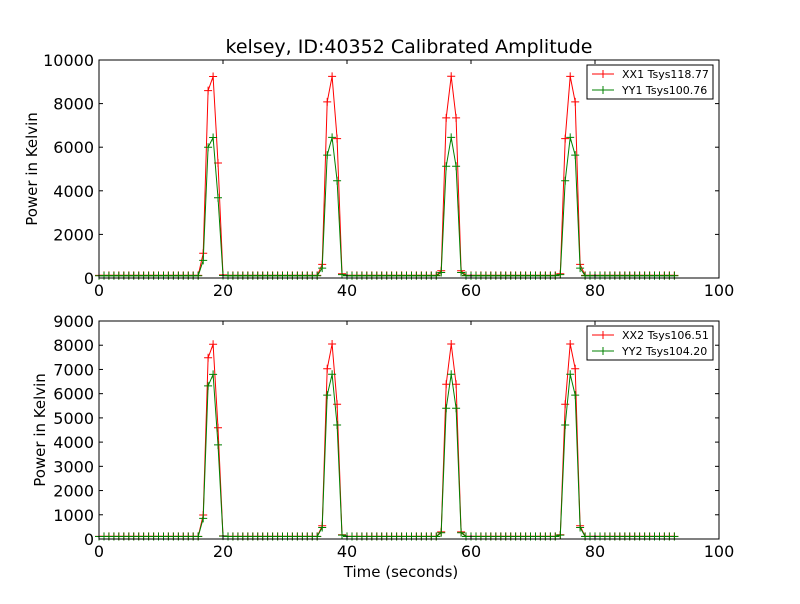 This screenshot has height=604, width=800. Describe the element at coordinates (73, 442) in the screenshot. I see `y-tick-label: 4000` at that location.